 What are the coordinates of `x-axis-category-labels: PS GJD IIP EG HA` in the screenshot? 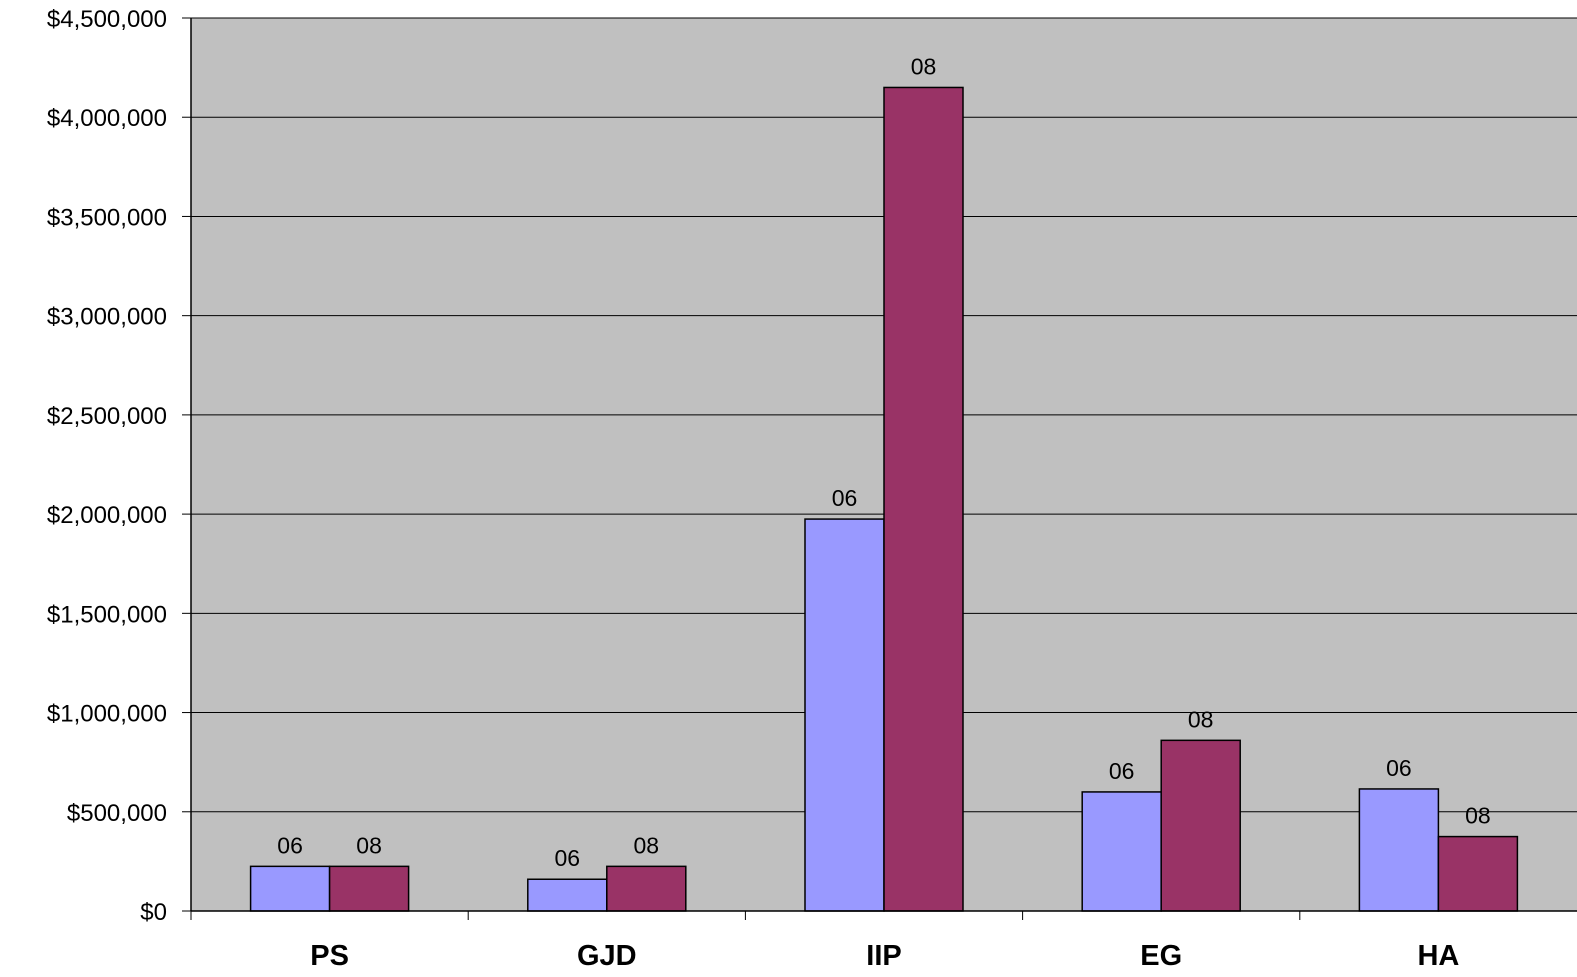 It's located at (884, 956).